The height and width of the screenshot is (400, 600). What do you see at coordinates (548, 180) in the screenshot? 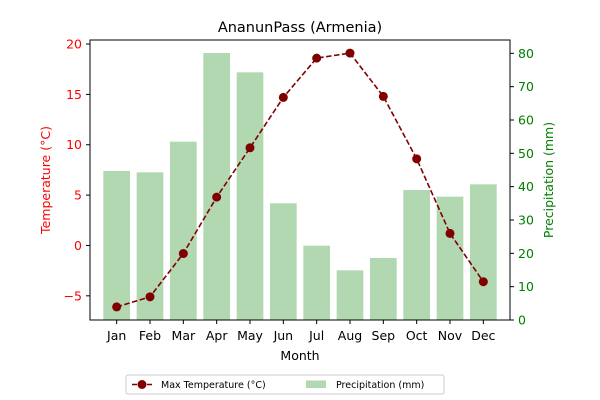
I see `right-axis-label: Precipitation (mm)` at bounding box center [548, 180].